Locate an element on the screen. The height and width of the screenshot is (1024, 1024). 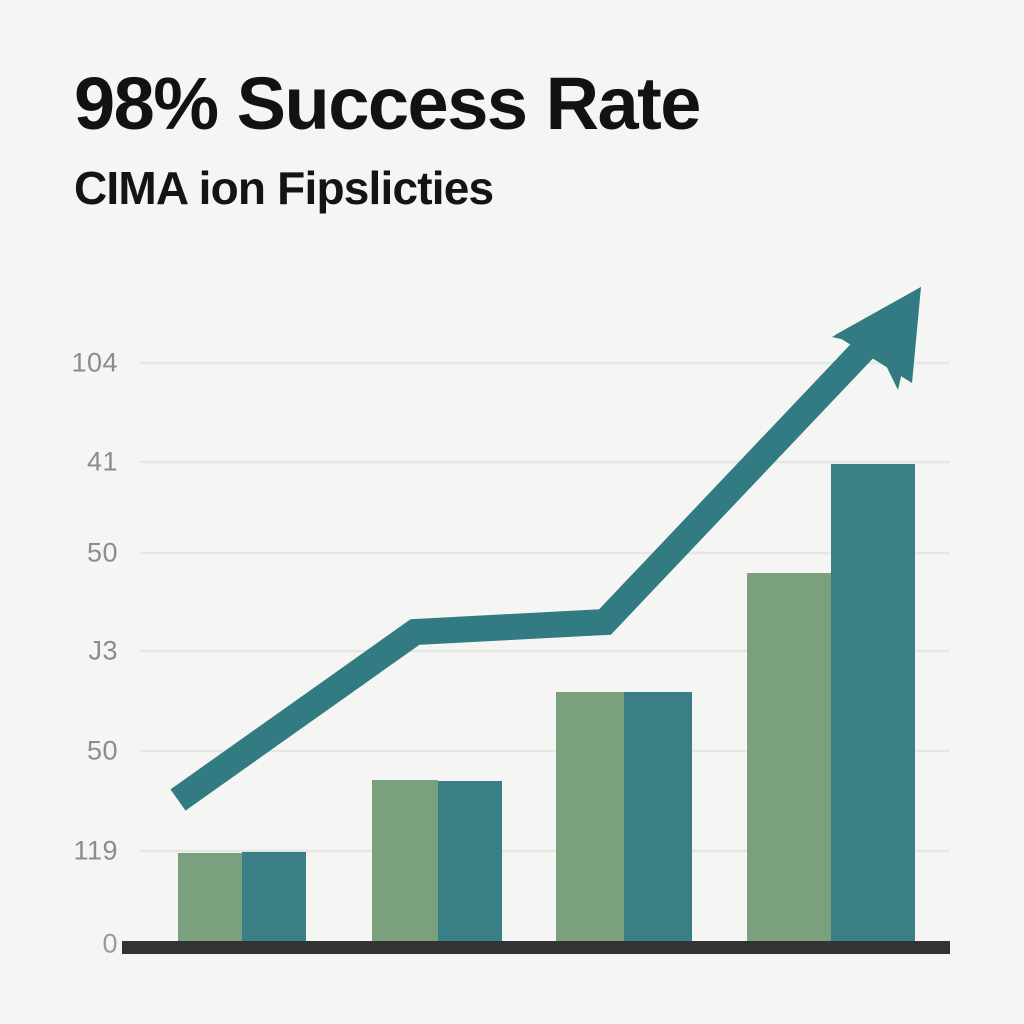
y-axis-tick-label-1: 41 is located at coordinates (102, 461).